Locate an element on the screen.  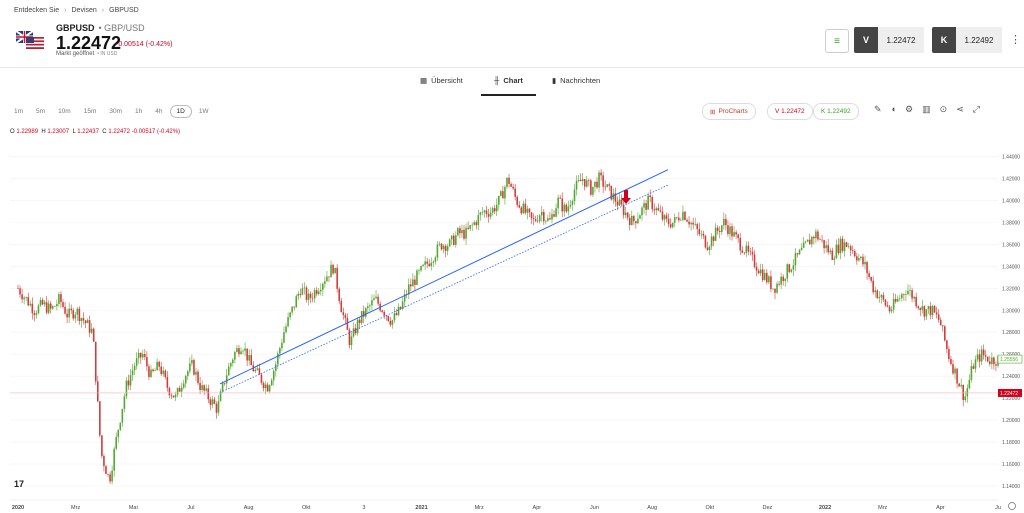
breadcrumb-item-explore: Entdecken Sie is located at coordinates (37, 10).